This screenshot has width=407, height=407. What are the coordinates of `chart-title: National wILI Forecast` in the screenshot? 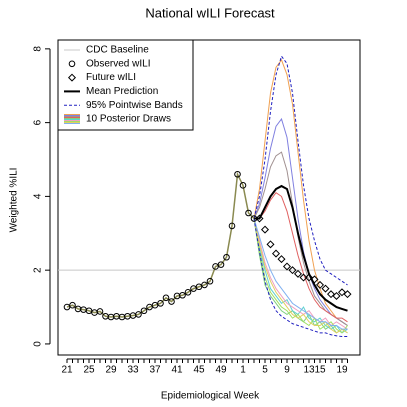 It's located at (210, 12).